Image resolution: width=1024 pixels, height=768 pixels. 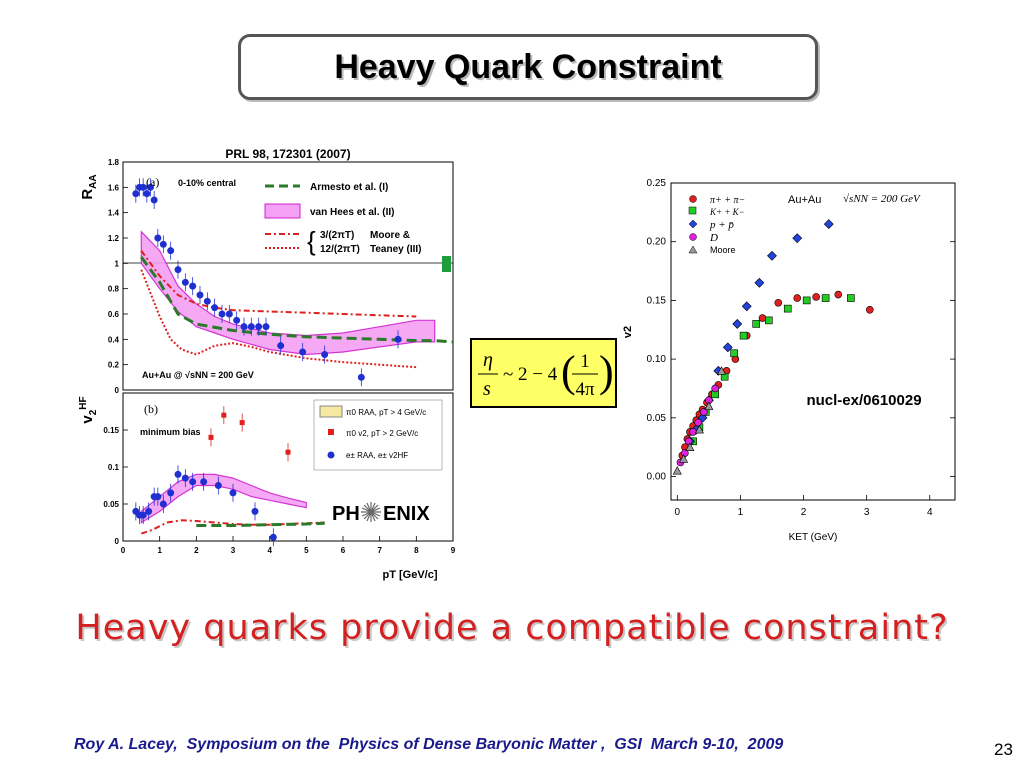 What do you see at coordinates (804, 200) in the screenshot?
I see `system-label-b: Au+Au` at bounding box center [804, 200].